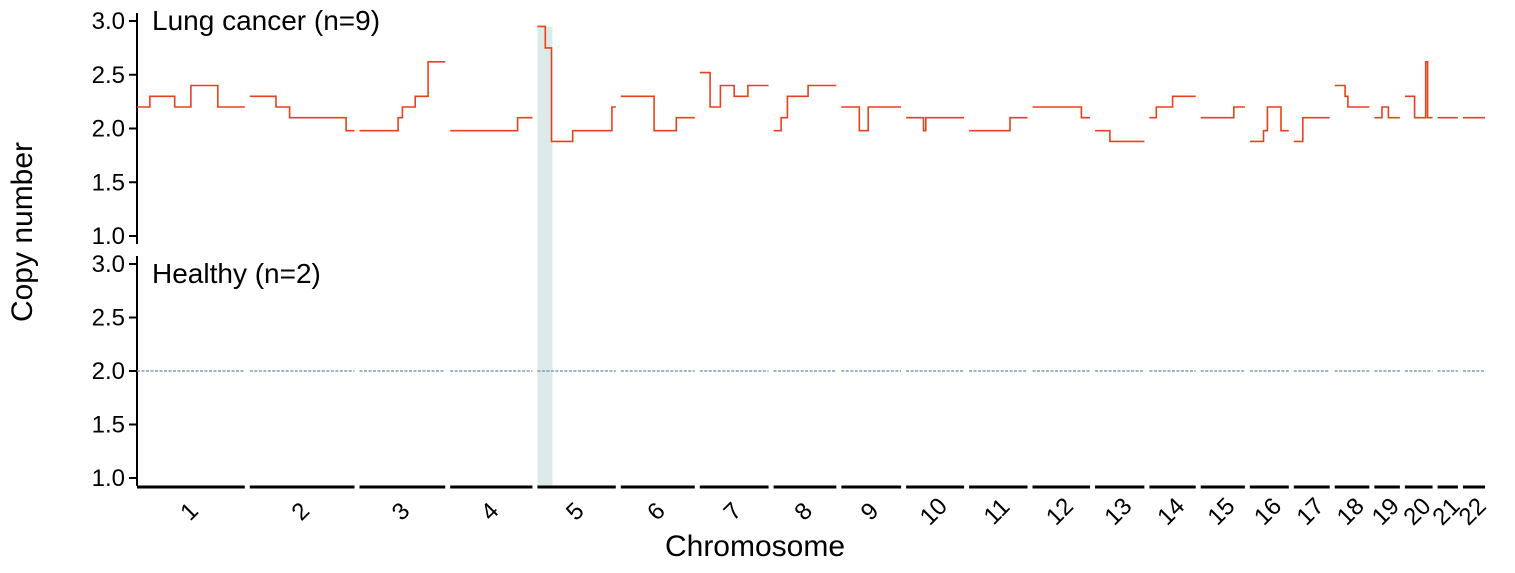 Image resolution: width=1515 pixels, height=573 pixels. I want to click on series-lung-cancer-chr20, so click(1418, 90).